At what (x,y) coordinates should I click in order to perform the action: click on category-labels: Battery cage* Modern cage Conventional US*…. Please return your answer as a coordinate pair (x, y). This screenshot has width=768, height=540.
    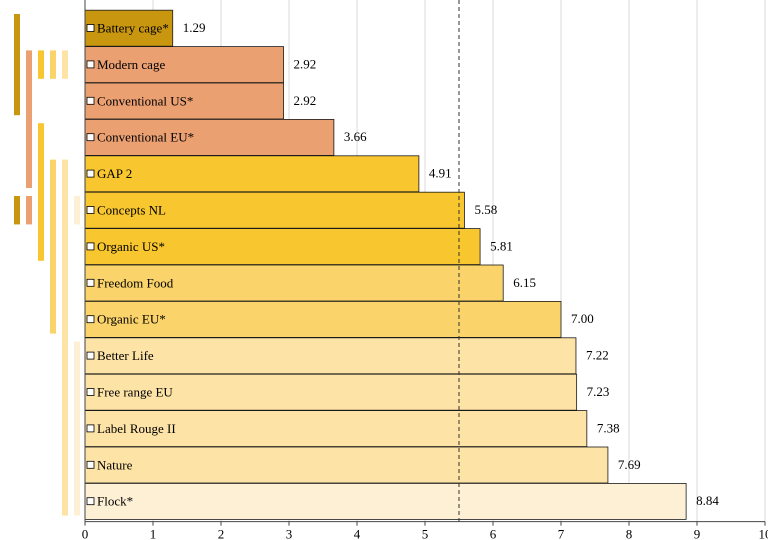
    Looking at the image, I should click on (140, 265).